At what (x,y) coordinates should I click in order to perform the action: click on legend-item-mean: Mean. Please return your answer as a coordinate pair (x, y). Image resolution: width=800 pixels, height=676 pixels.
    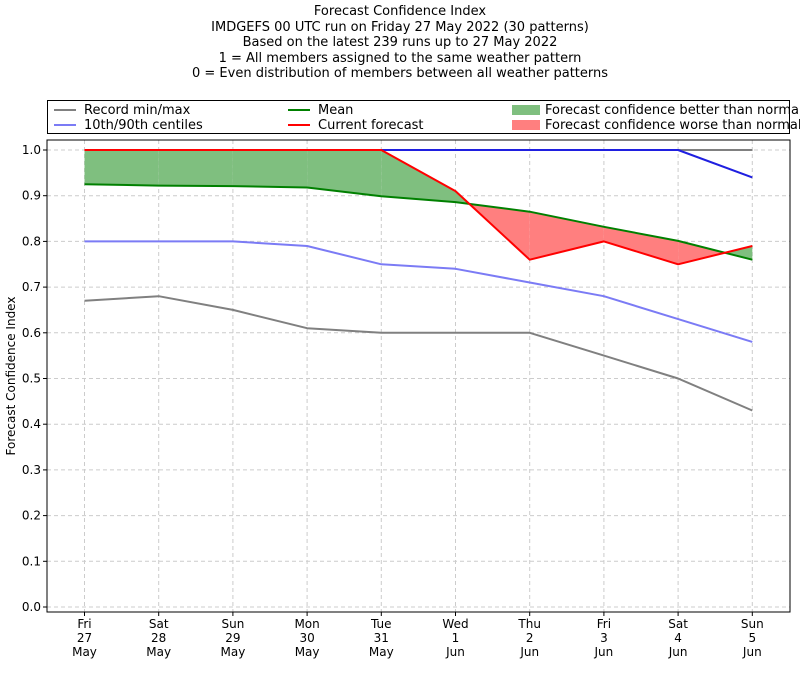
    Looking at the image, I should click on (320, 110).